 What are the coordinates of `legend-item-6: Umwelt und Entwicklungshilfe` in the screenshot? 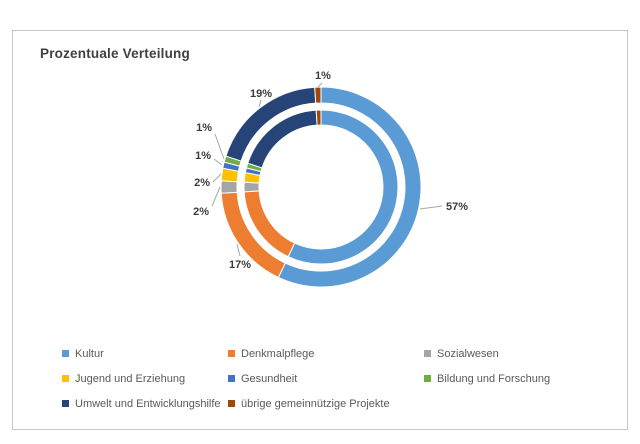 It's located at (145, 404).